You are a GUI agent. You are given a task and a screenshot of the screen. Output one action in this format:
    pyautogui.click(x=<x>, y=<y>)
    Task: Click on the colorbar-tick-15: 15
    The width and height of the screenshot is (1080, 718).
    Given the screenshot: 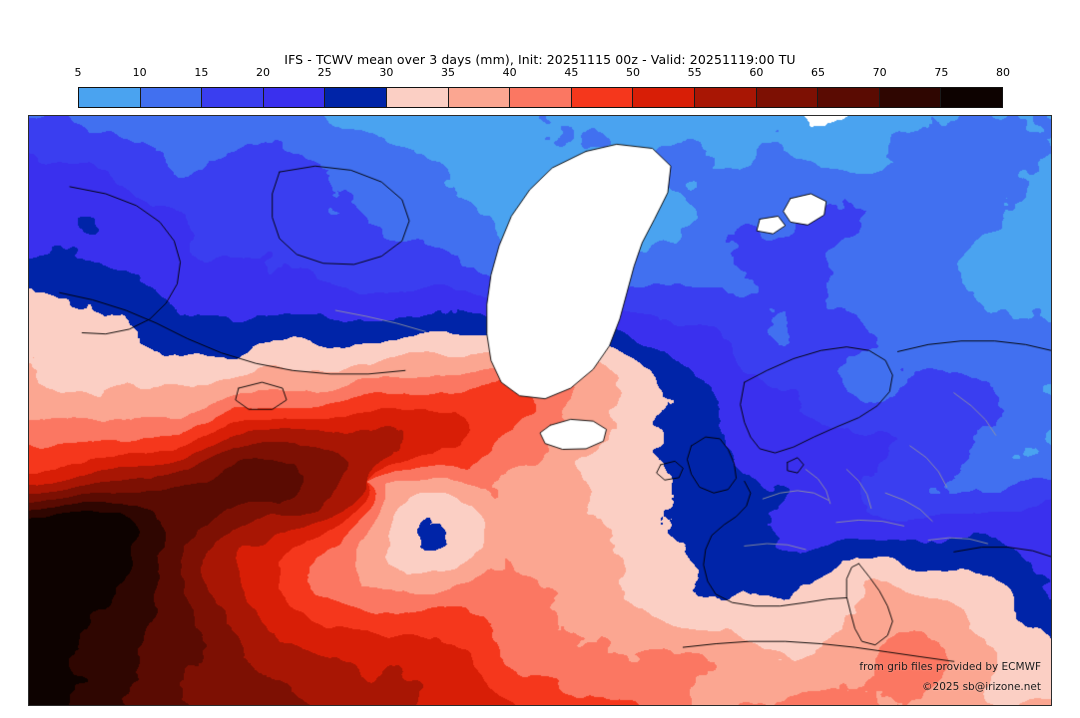 What is the action you would take?
    pyautogui.click(x=201, y=72)
    